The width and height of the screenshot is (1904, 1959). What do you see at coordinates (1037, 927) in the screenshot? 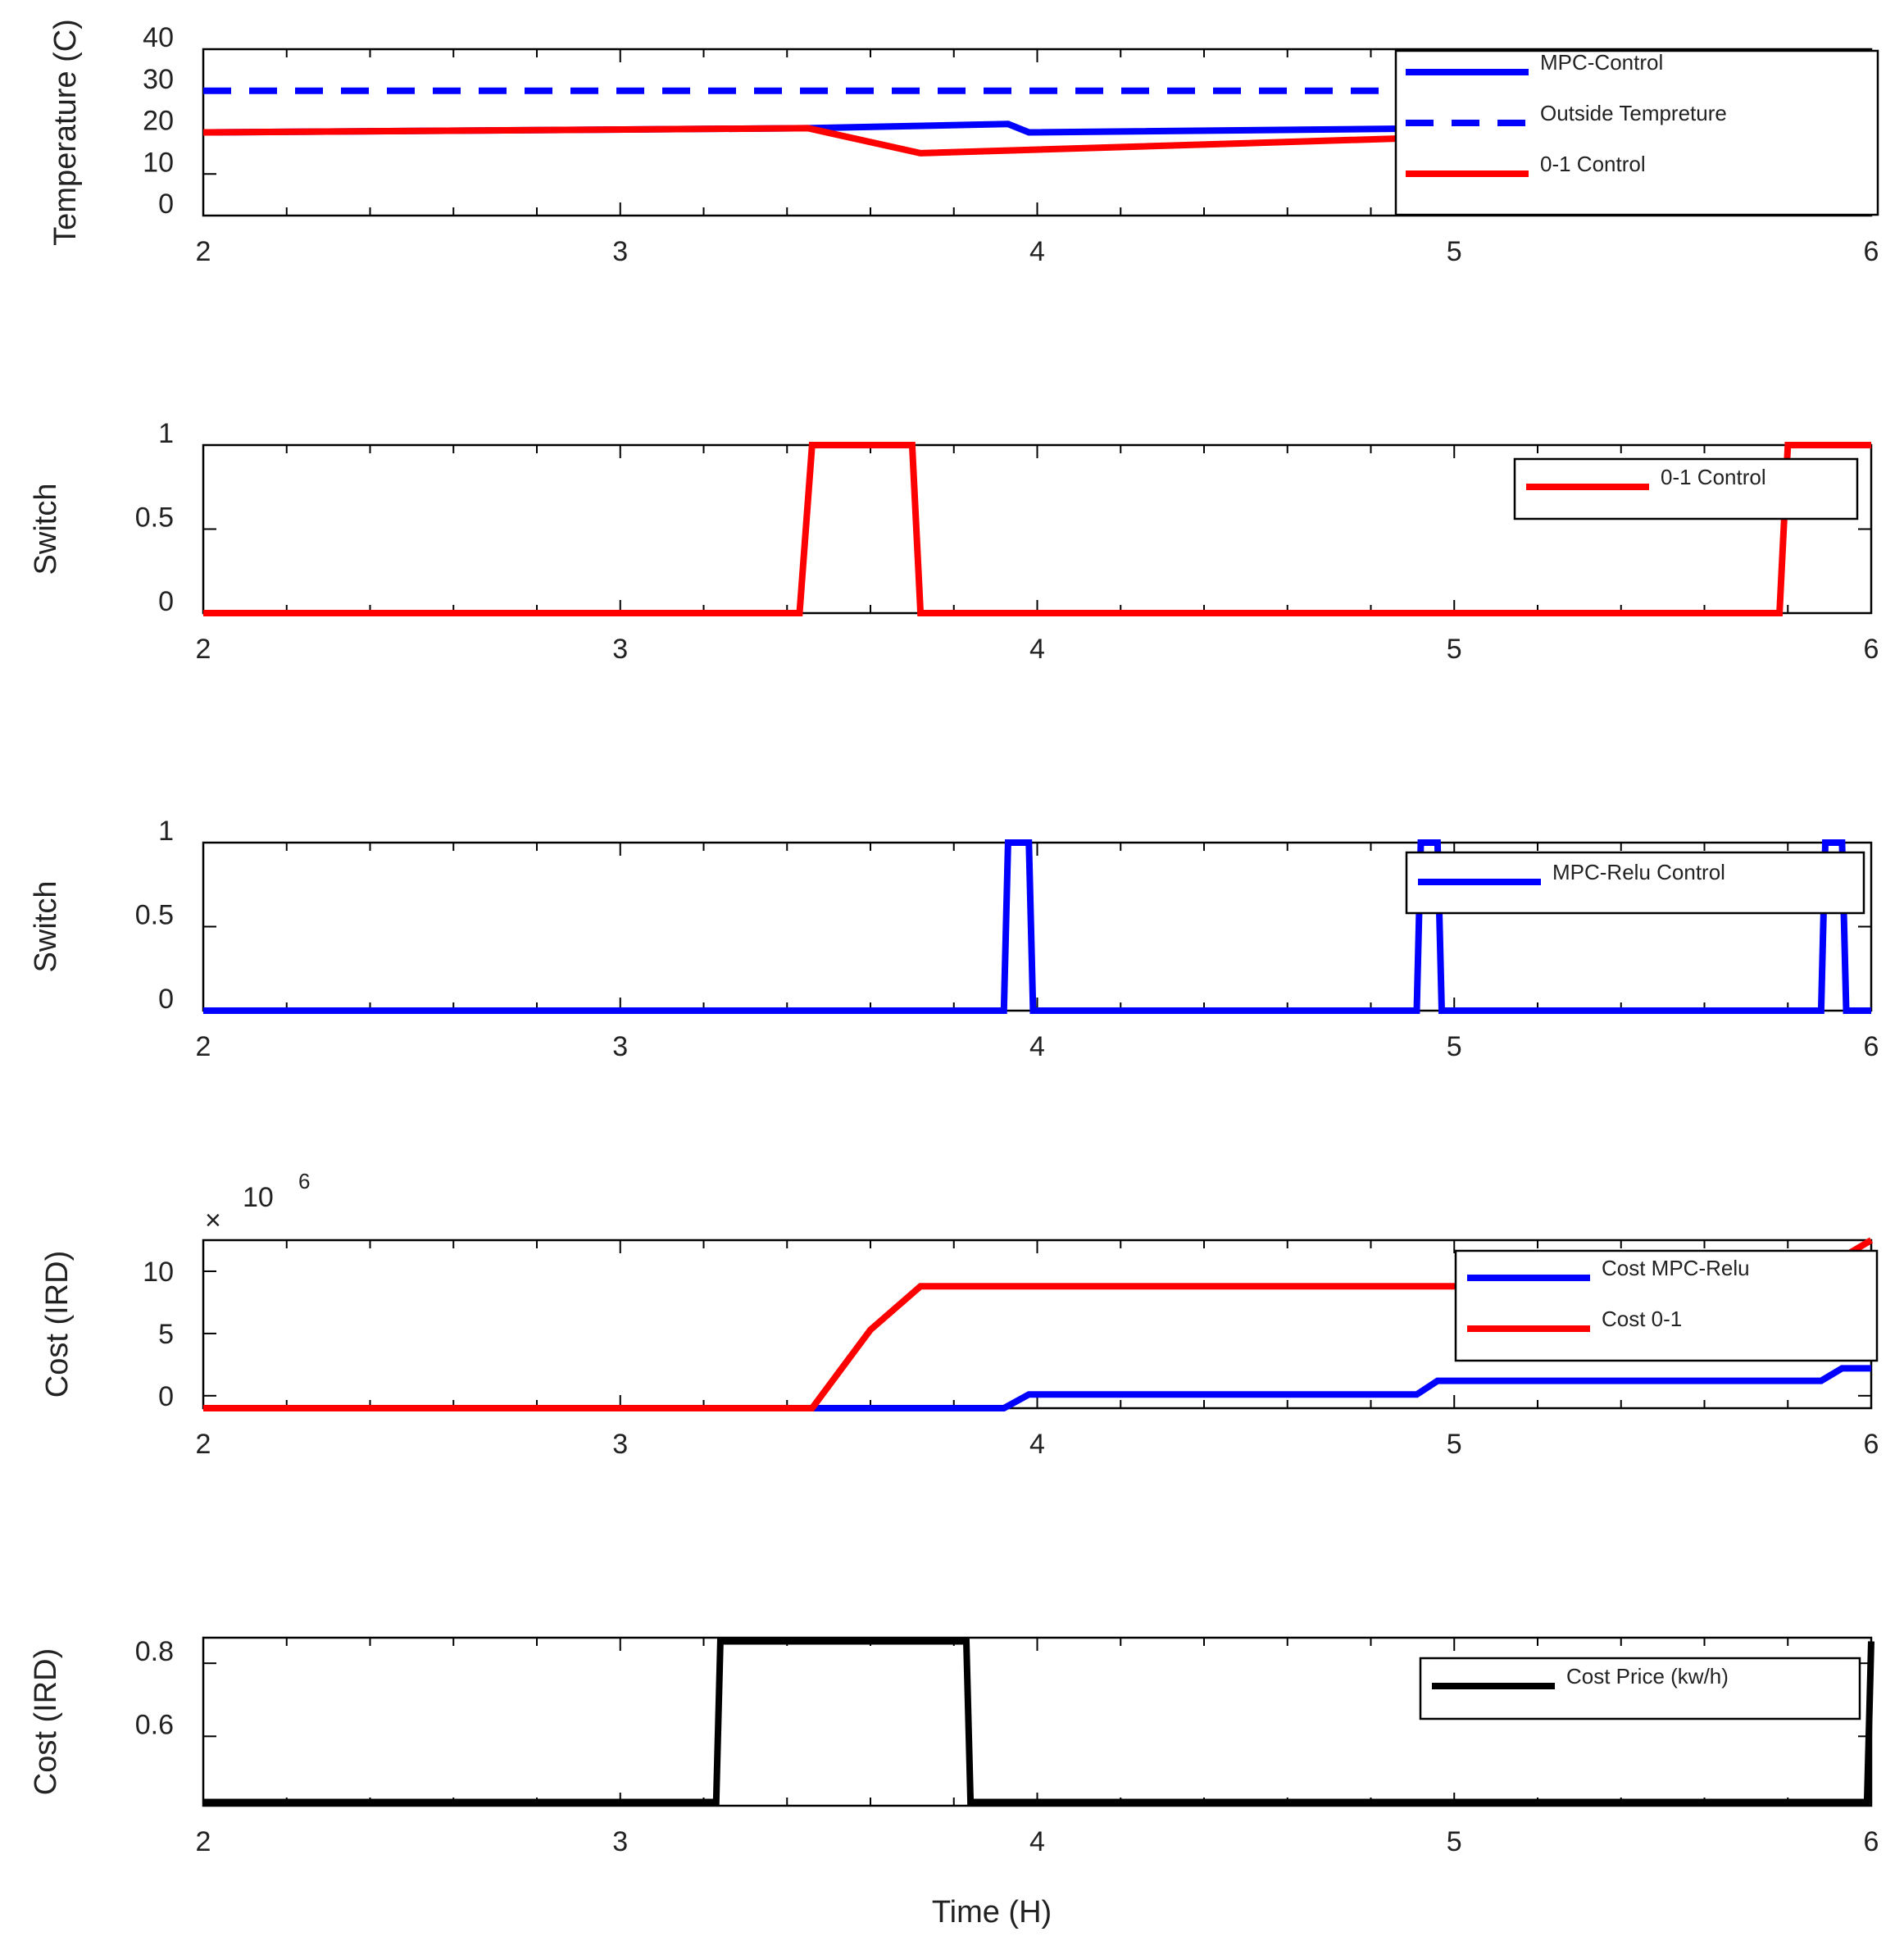
I see `series-line-mpc-relu-control` at bounding box center [1037, 927].